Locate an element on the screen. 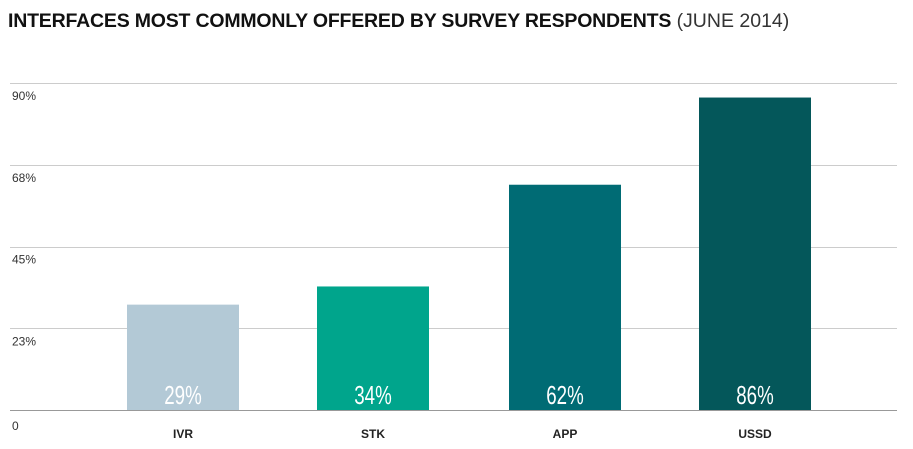 This screenshot has width=913, height=449. y-tick-label: 45% is located at coordinates (24, 260).